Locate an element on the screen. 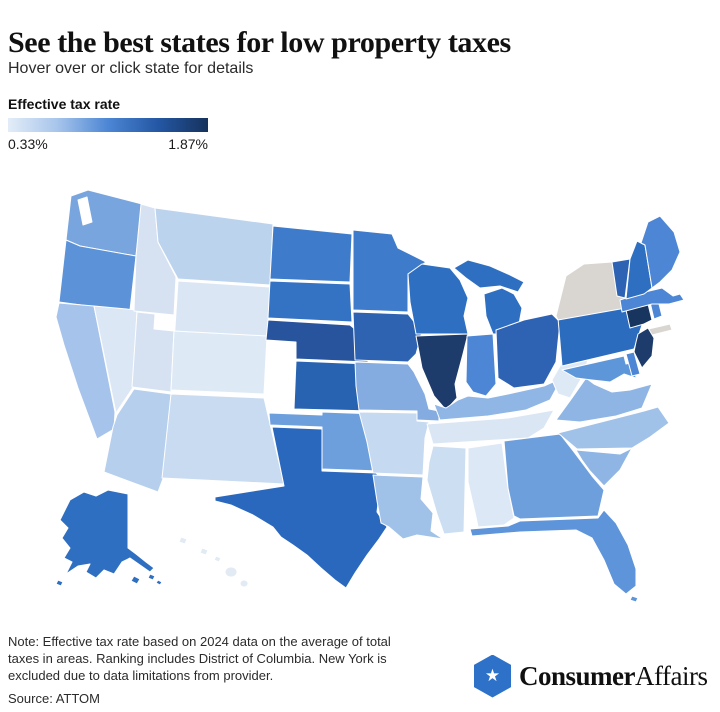 The height and width of the screenshot is (712, 720). state-arkansas: Arkansas is located at coordinates (394, 443).